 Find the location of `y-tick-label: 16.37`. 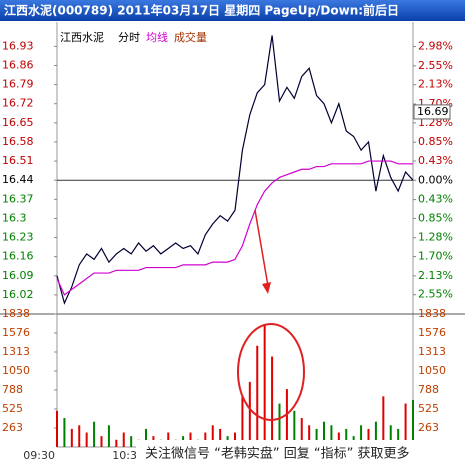

y-tick-label: 16.37 is located at coordinates (18, 198).